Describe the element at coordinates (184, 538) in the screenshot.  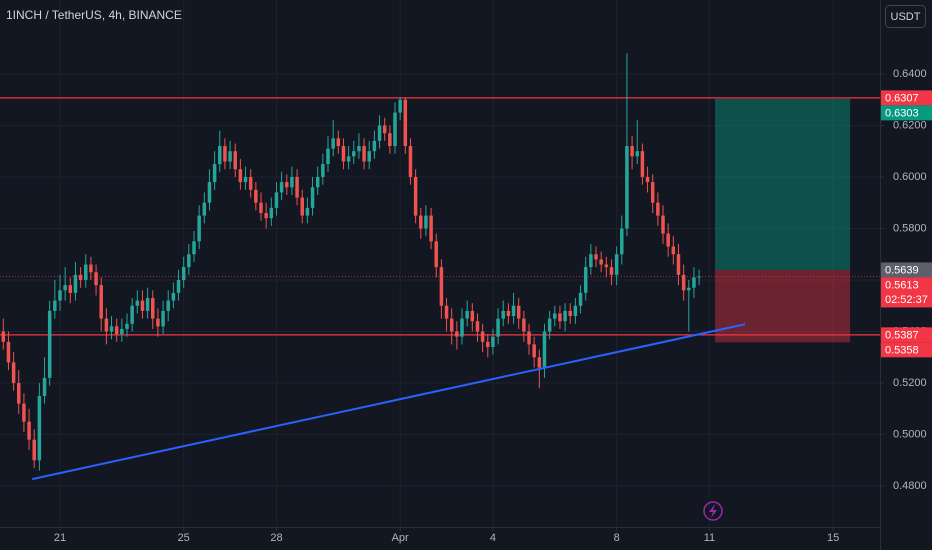
I see `x-tick-label: 25` at that location.